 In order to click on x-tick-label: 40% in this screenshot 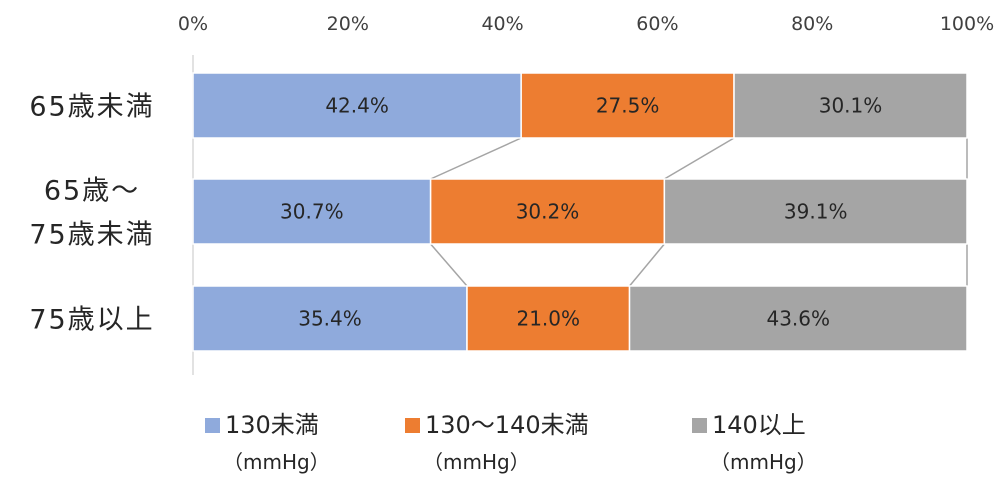, I will do `click(502, 24)`.